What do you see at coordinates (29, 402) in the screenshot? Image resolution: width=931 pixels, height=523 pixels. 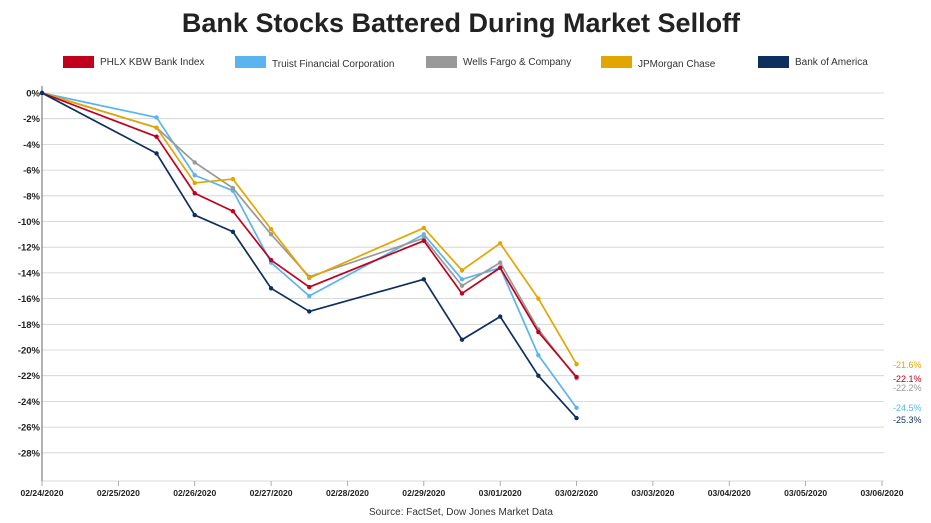 I see `y-tick-label: -24%` at bounding box center [29, 402].